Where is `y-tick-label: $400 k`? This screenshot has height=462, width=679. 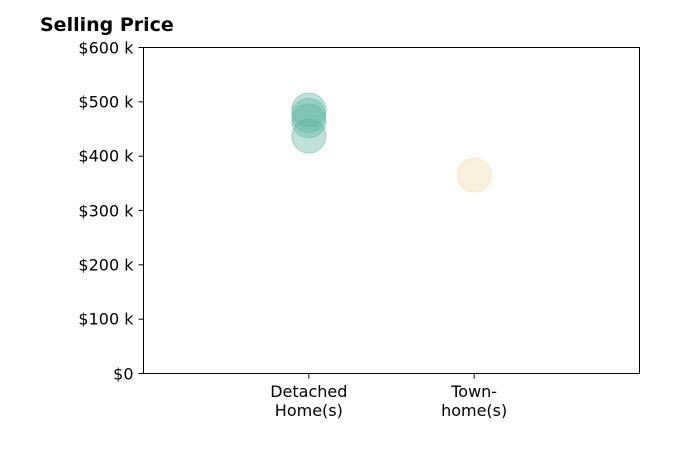 y-tick-label: $400 k is located at coordinates (106, 156).